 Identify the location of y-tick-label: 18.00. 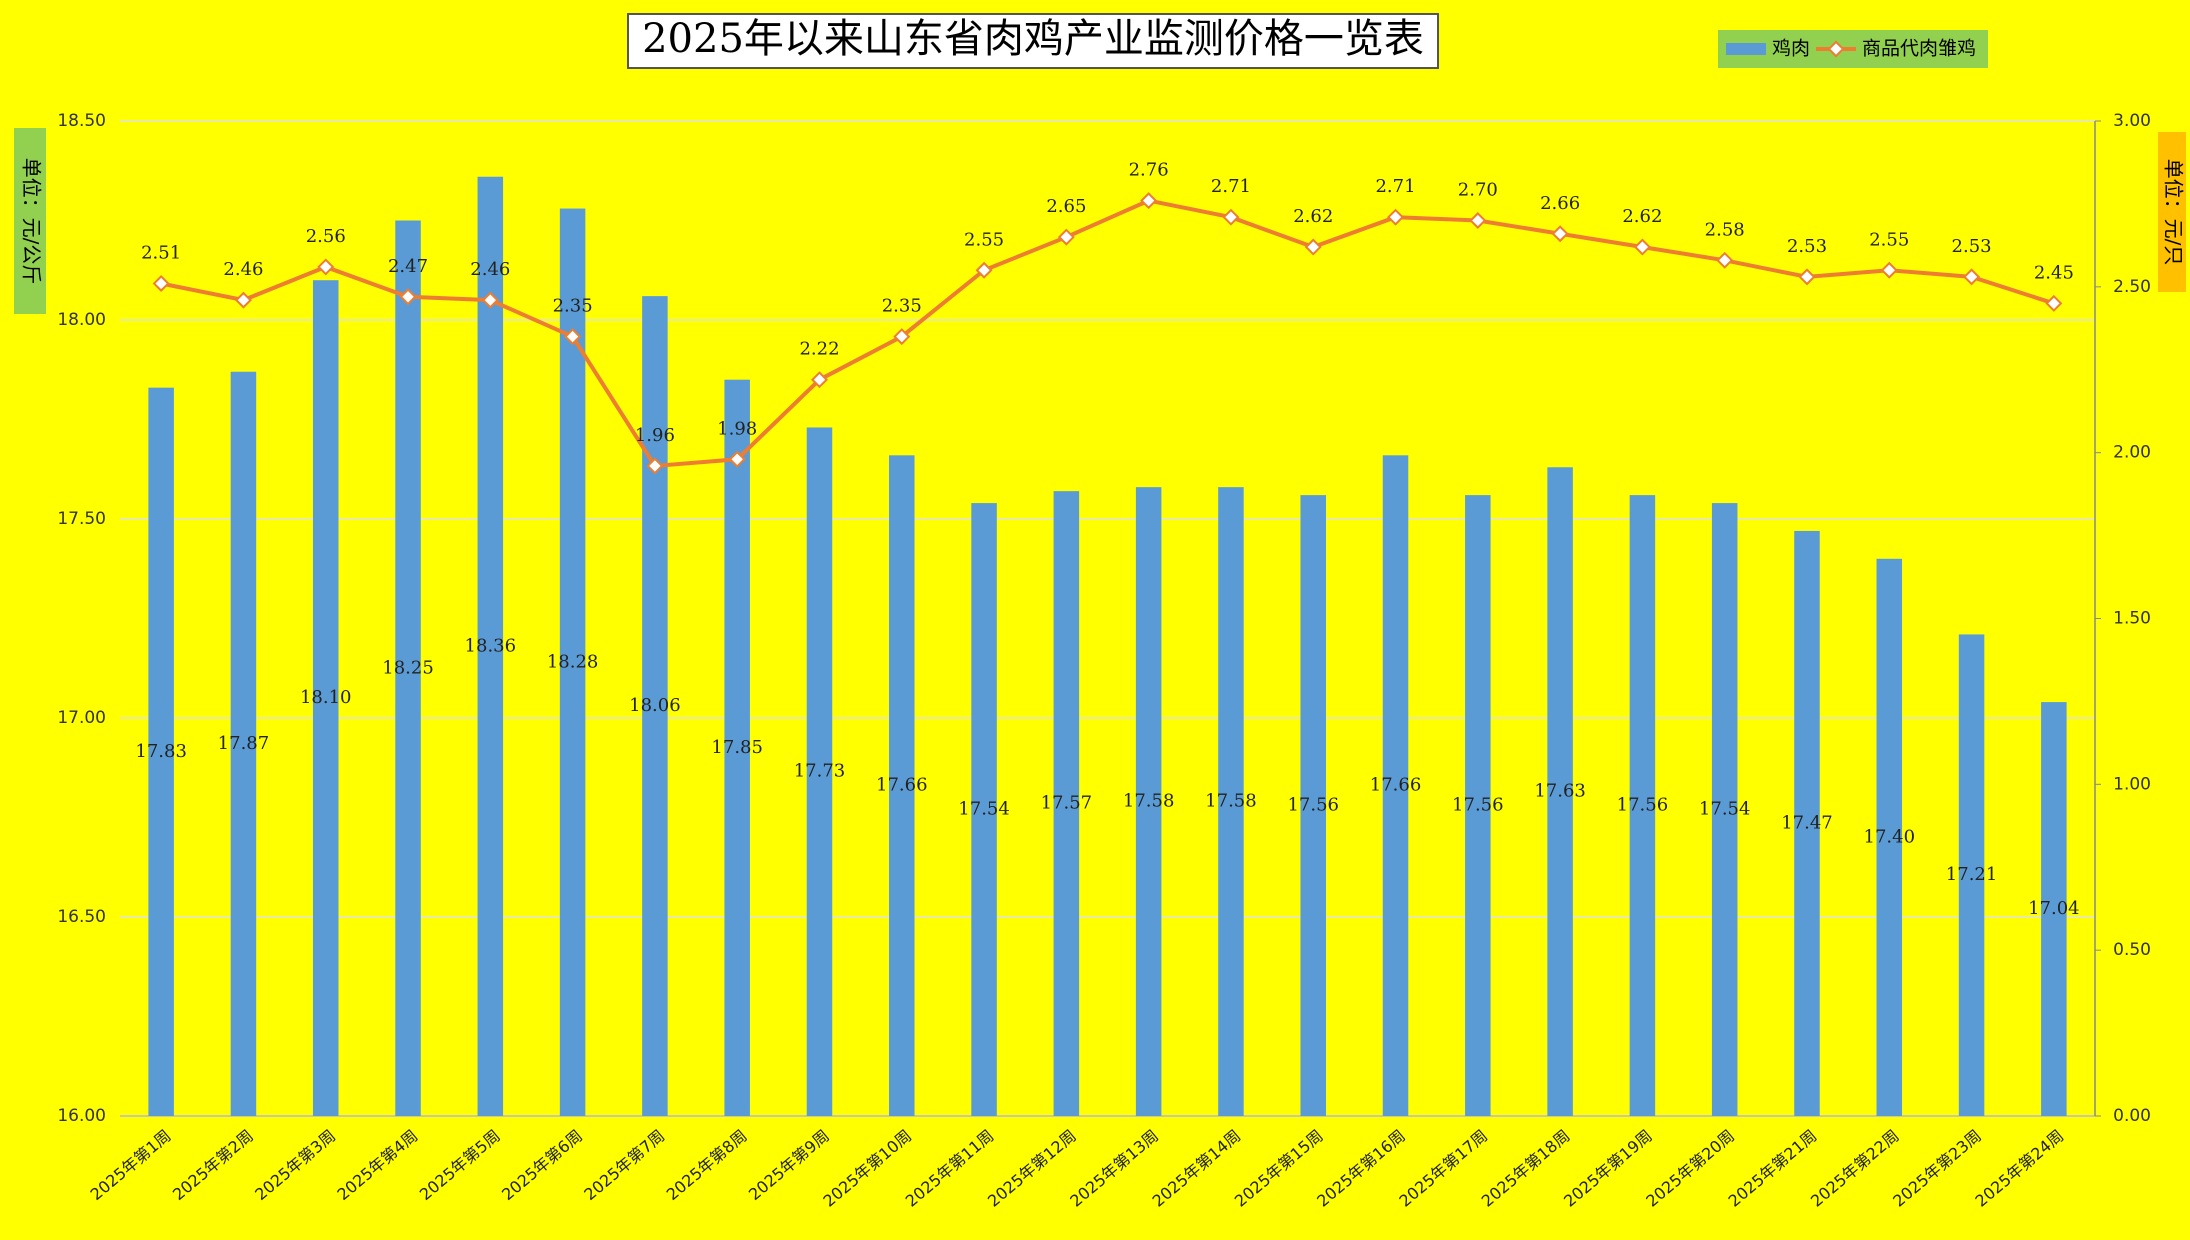
(81, 320).